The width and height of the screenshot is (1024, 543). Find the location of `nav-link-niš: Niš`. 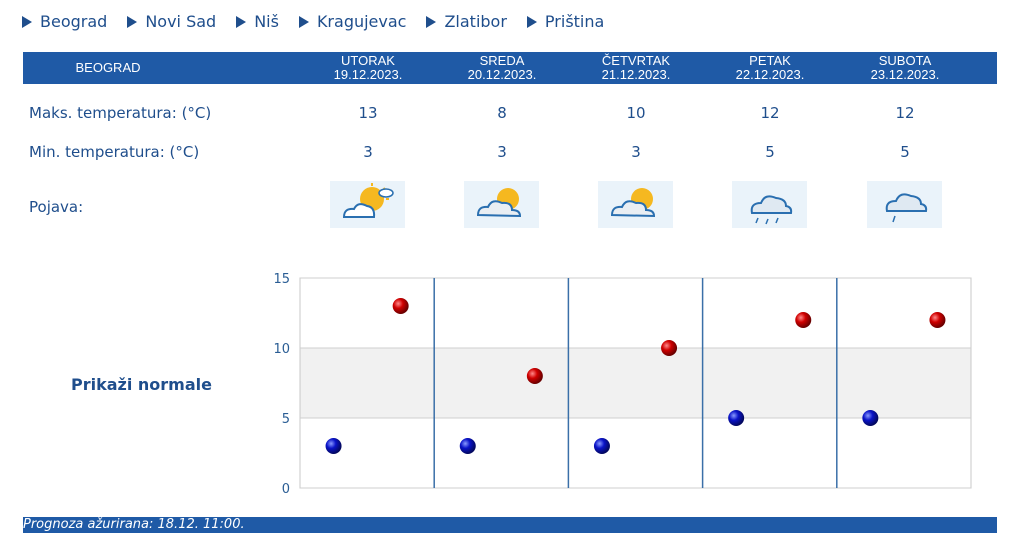

nav-link-niš: Niš is located at coordinates (257, 21).